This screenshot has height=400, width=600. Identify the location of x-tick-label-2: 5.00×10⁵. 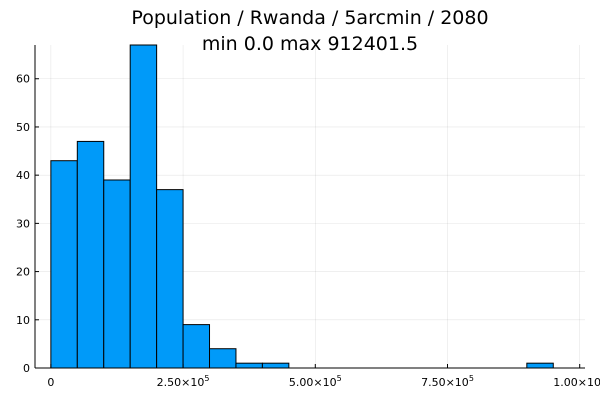
(315, 381).